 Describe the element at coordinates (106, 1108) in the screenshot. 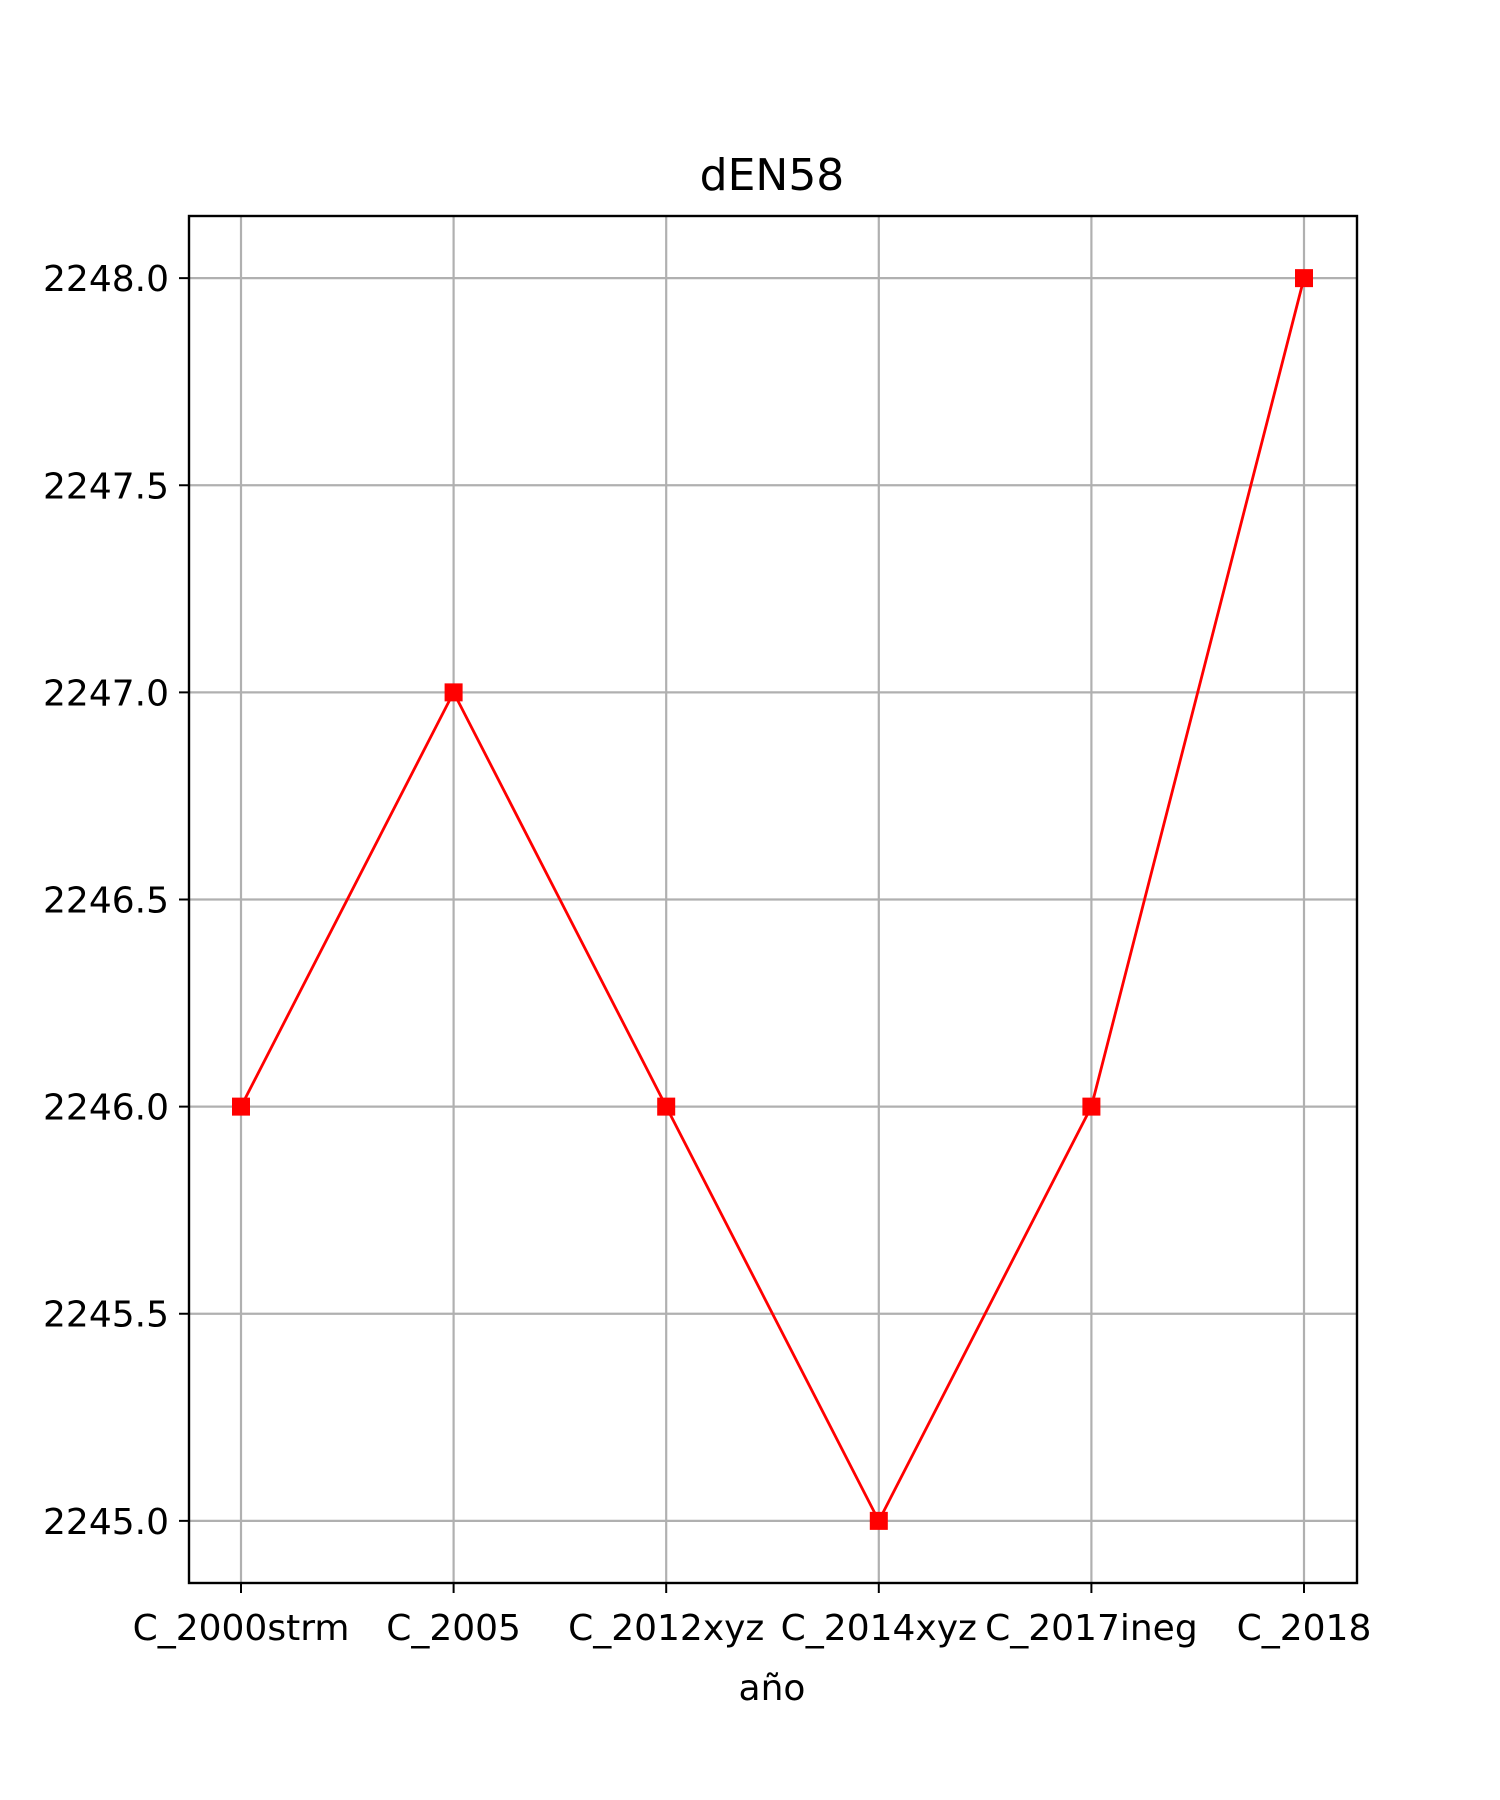

I see `y-tick-label: 2246.0` at that location.